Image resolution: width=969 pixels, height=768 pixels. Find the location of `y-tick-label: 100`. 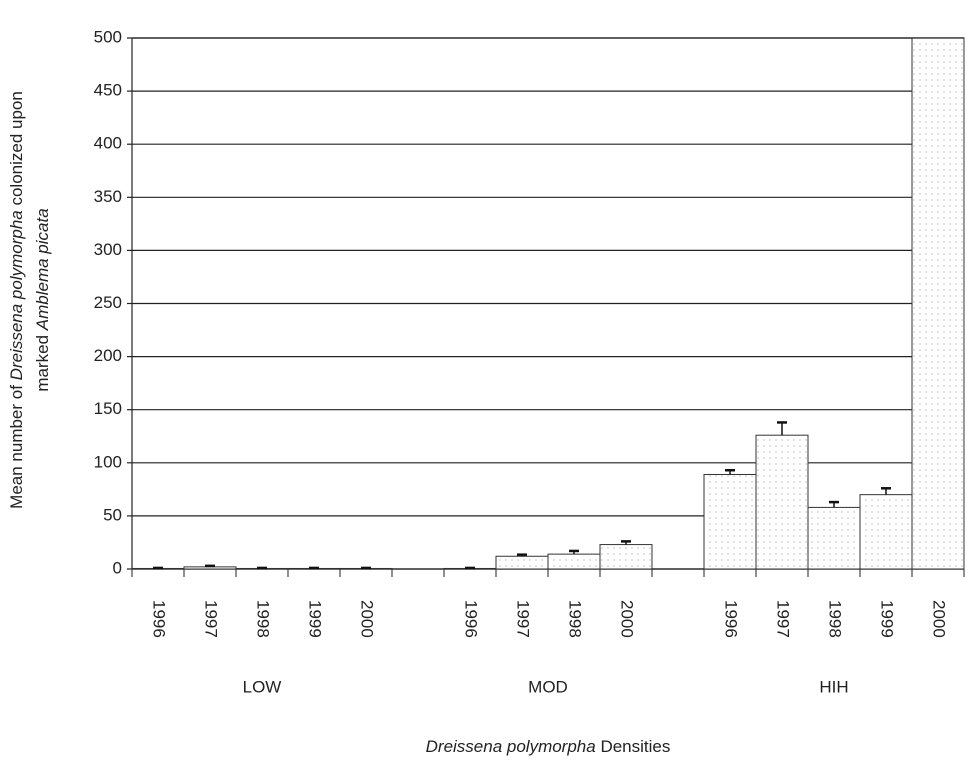

y-tick-label: 100 is located at coordinates (108, 461).